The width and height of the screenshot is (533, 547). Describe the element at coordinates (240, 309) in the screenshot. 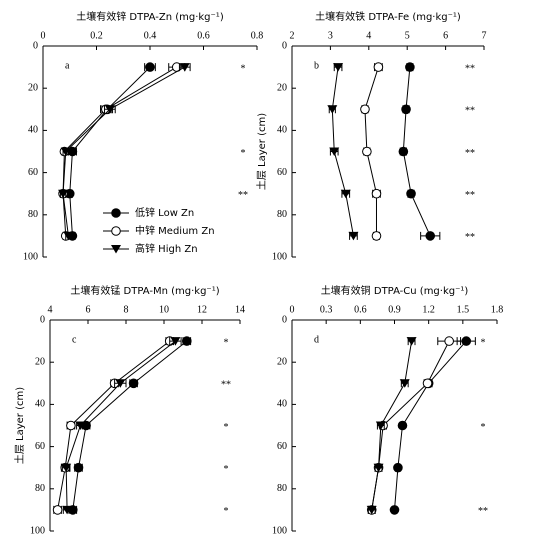

I see `x-tick-label: 14` at that location.